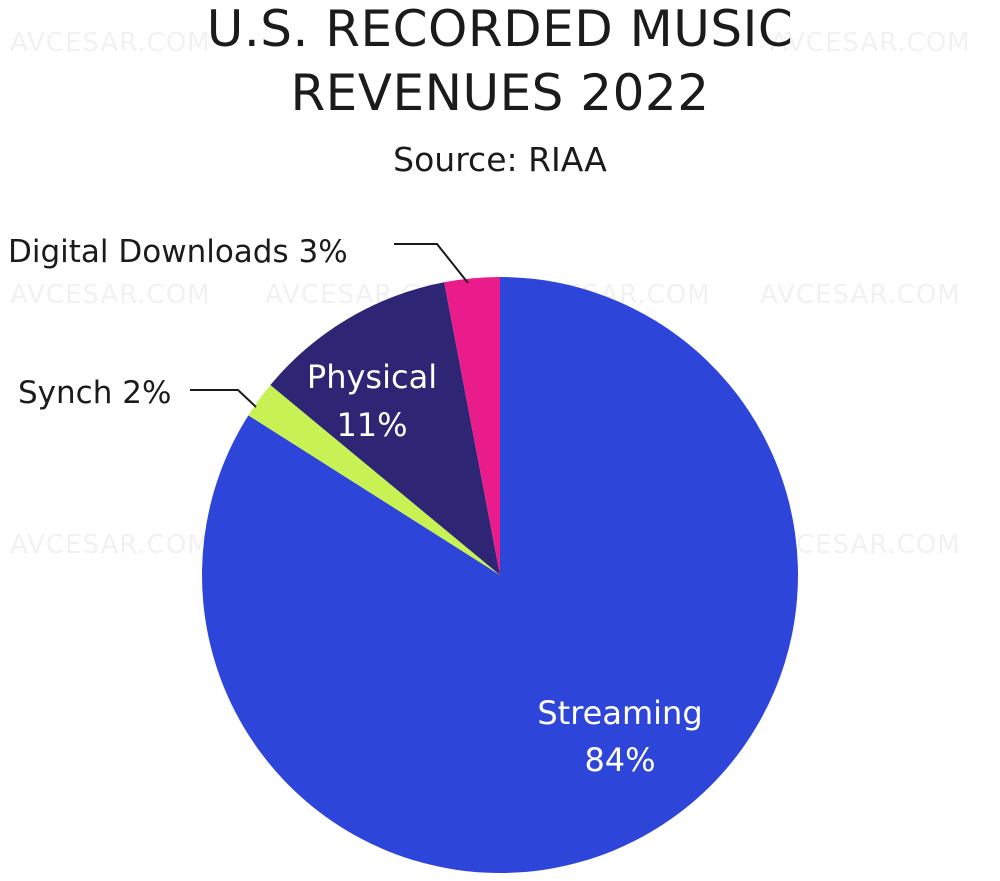  Describe the element at coordinates (178, 252) in the screenshot. I see `downloads-label: Digital Downloads 3%` at that location.